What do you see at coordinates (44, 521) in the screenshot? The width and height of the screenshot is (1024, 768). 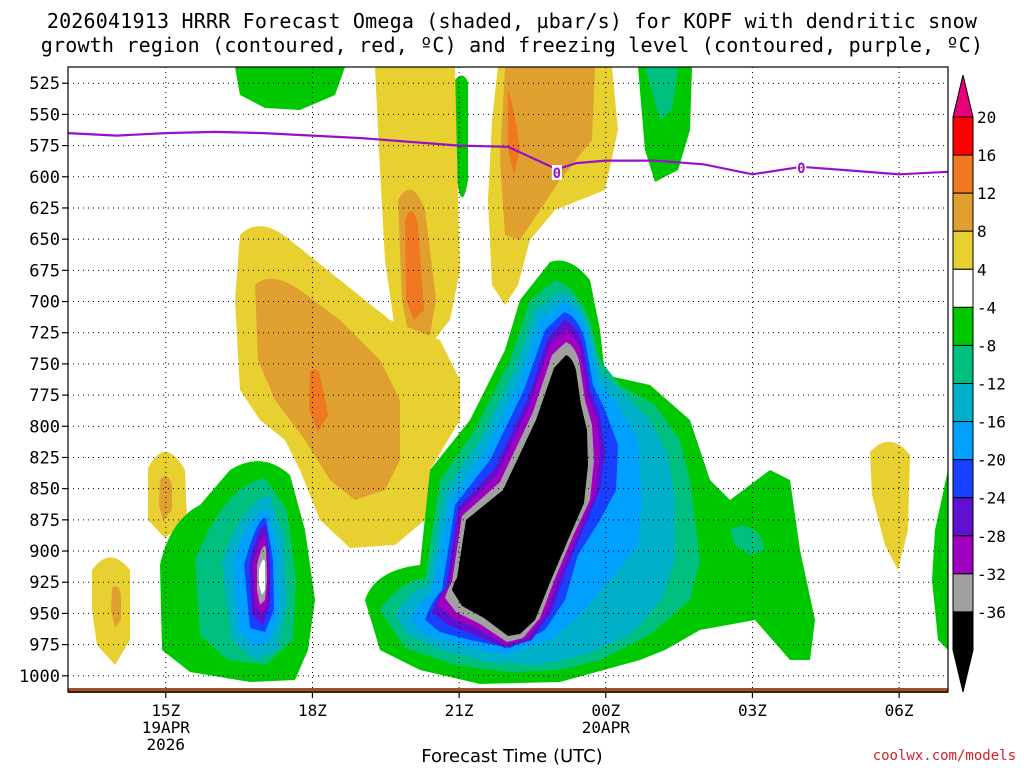 I see `y-tick-label: 875` at bounding box center [44, 521].